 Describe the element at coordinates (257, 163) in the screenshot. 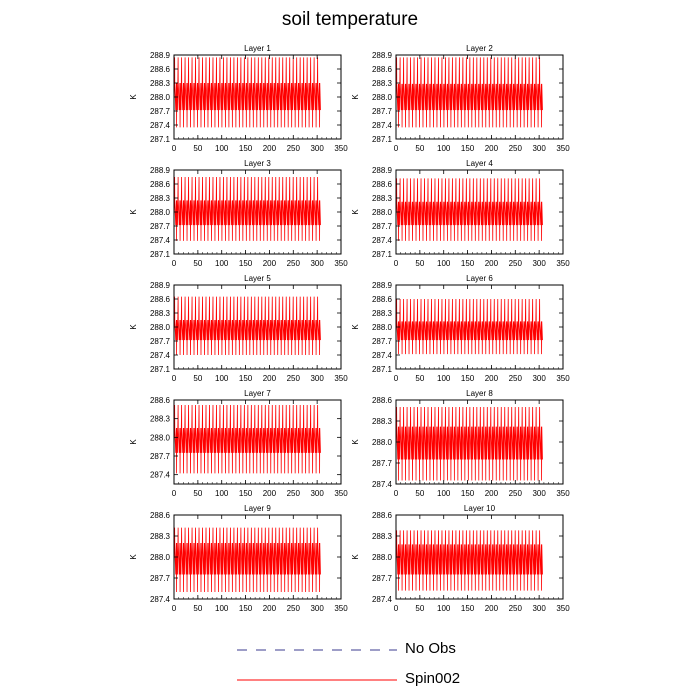

I see `panel-title: Layer 3` at that location.